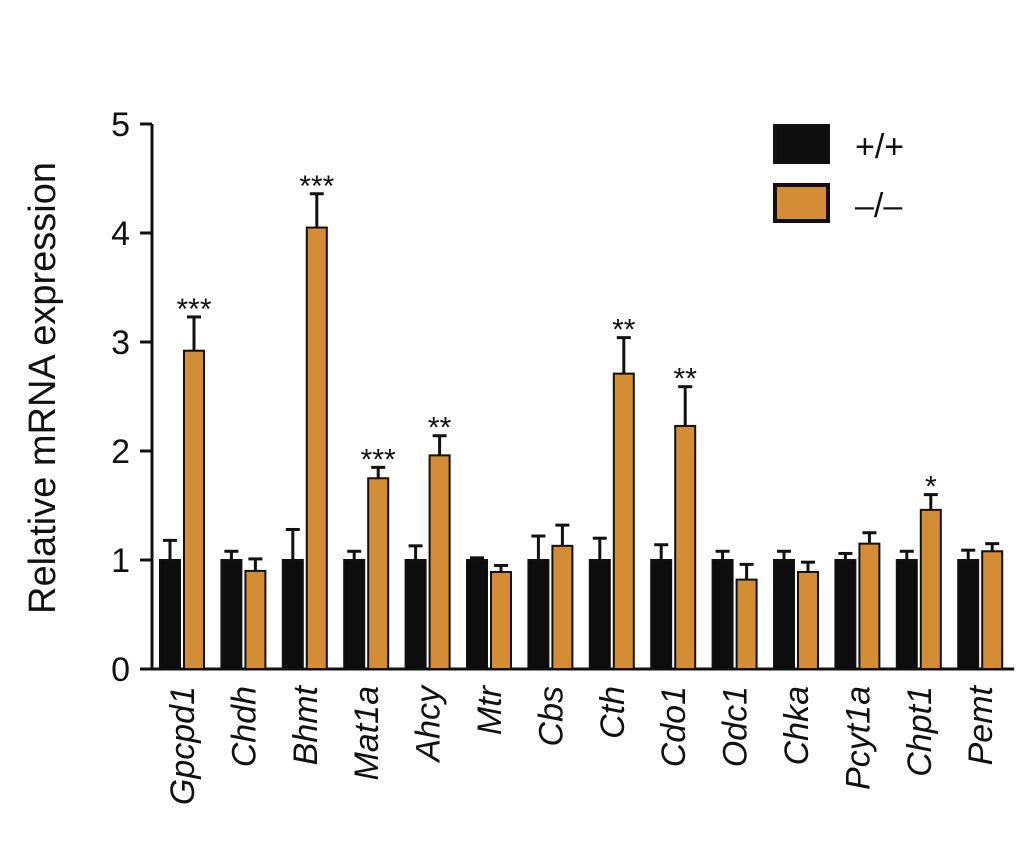  Describe the element at coordinates (367, 733) in the screenshot. I see `x-tick-label: Mat1a` at that location.